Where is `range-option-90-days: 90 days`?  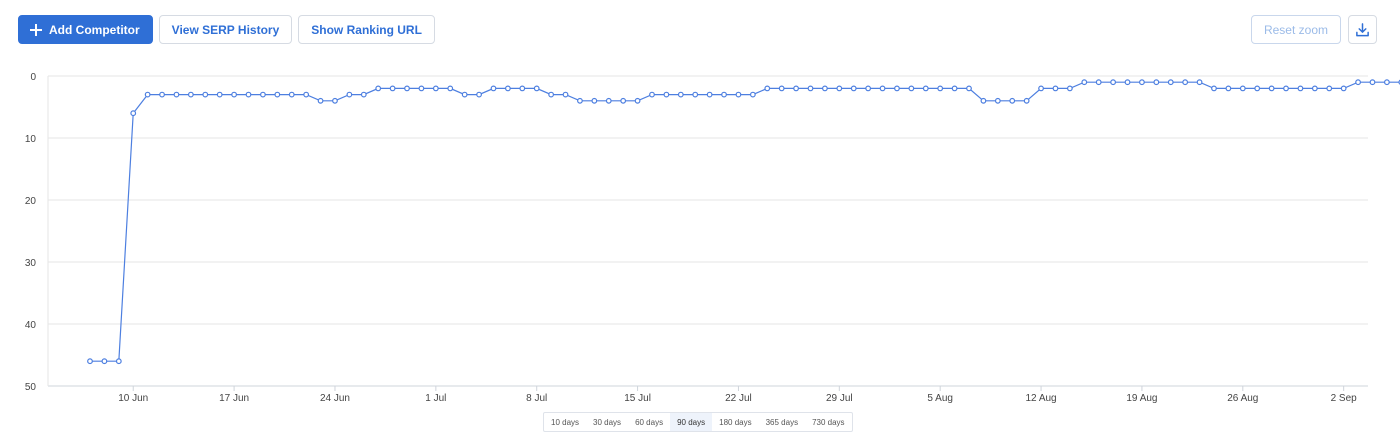
range-option-90-days: 90 days is located at coordinates (691, 422).